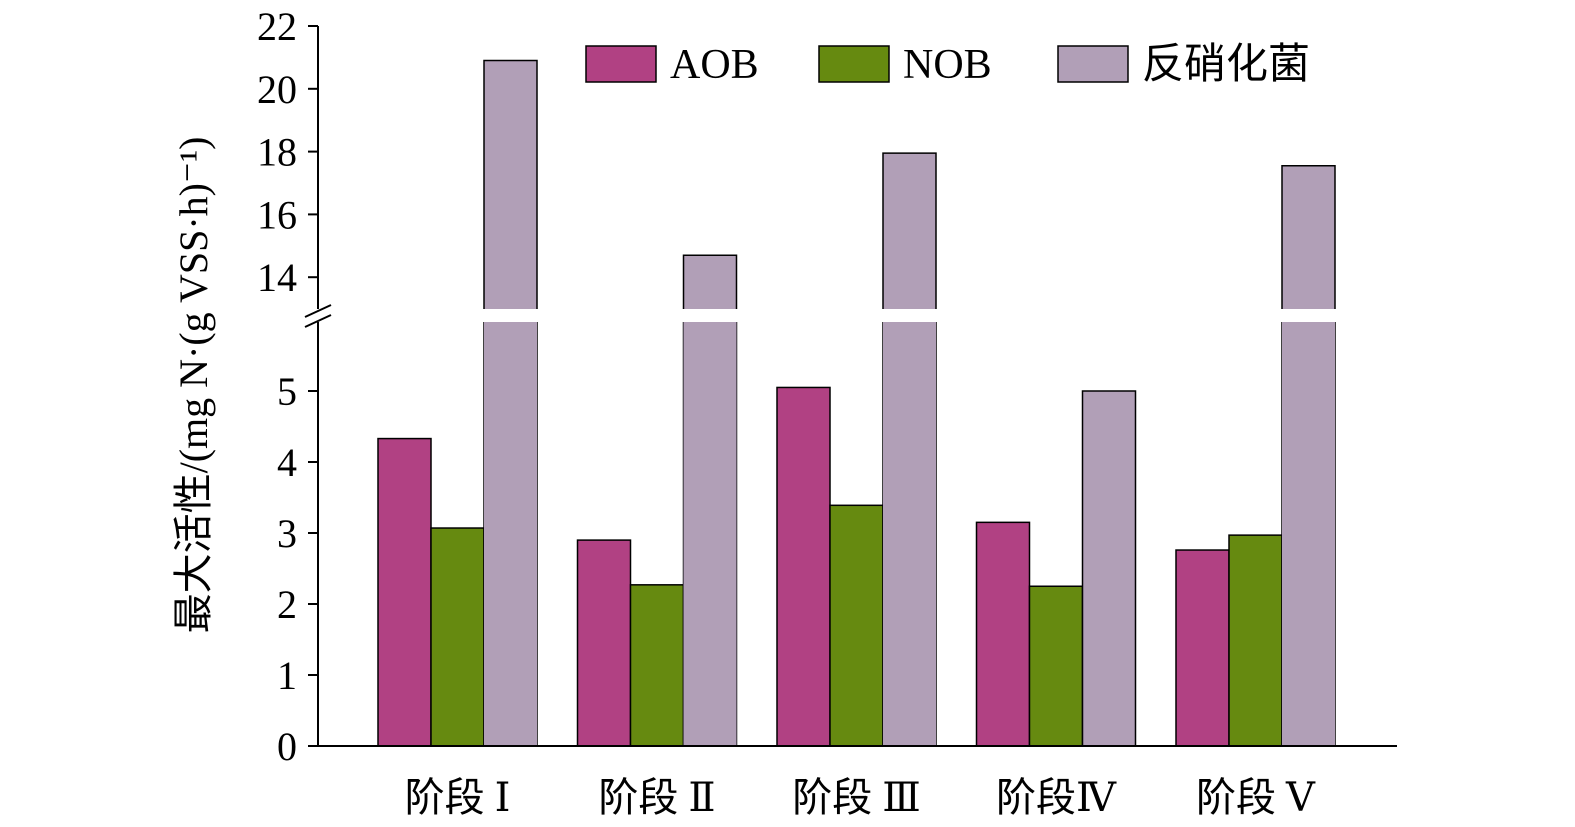 This screenshot has height=827, width=1575. What do you see at coordinates (318, 311) in the screenshot?
I see `axis-break-mark-top` at bounding box center [318, 311].